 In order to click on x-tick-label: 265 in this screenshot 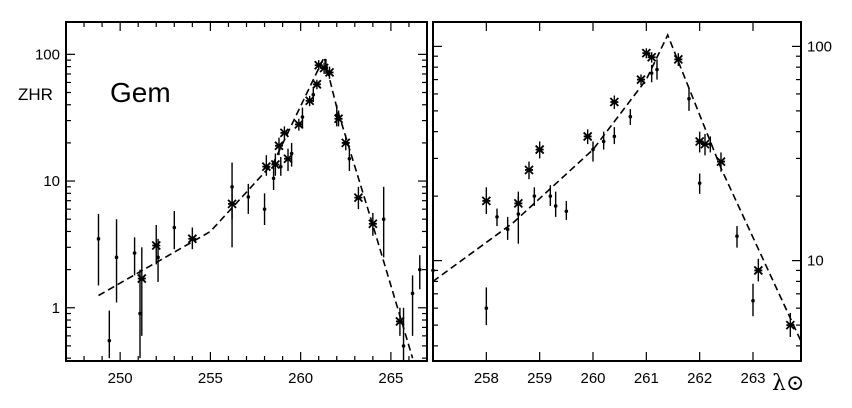, I will do `click(390, 378)`.